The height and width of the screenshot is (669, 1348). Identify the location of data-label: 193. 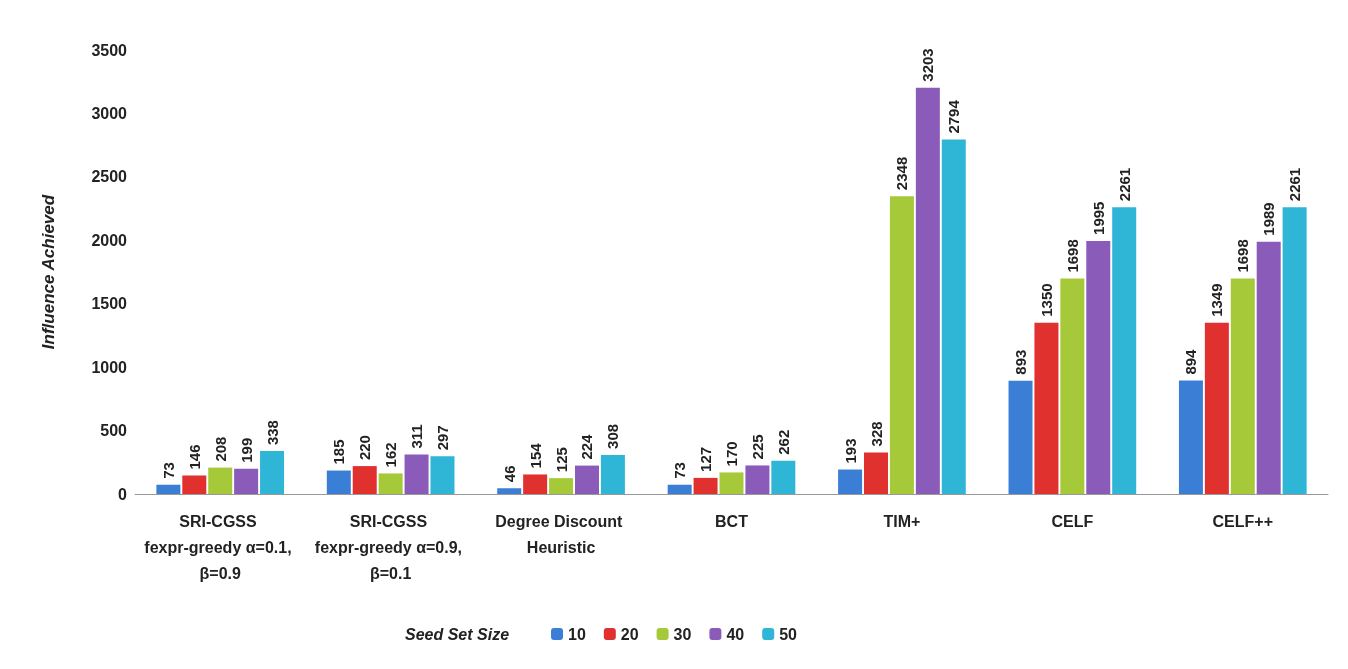
(850, 451).